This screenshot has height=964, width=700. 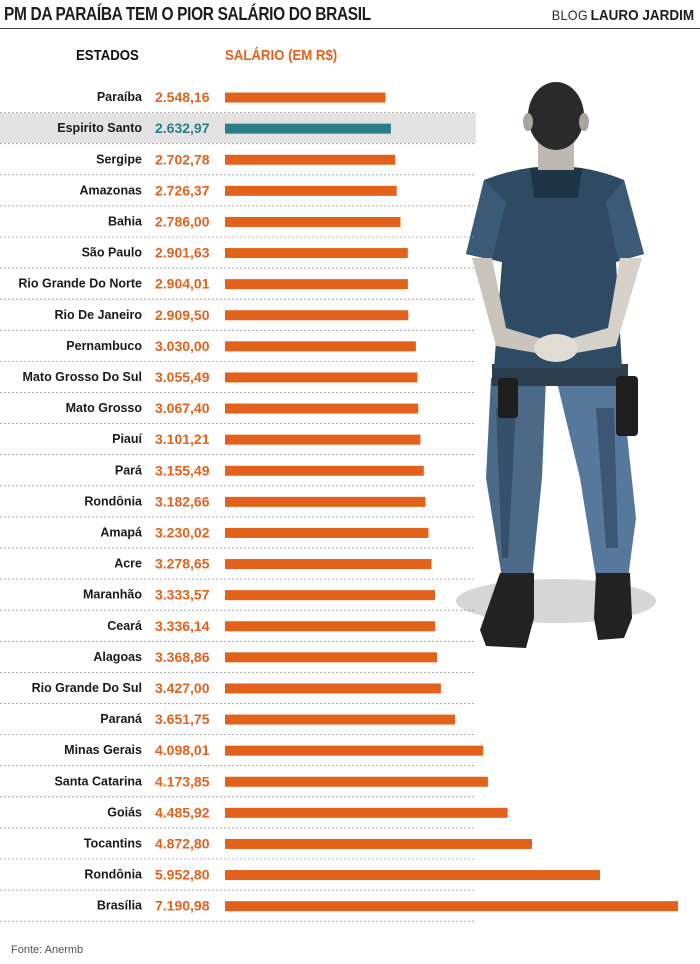 I want to click on salary-value-label: 3.230,02, so click(x=182, y=532).